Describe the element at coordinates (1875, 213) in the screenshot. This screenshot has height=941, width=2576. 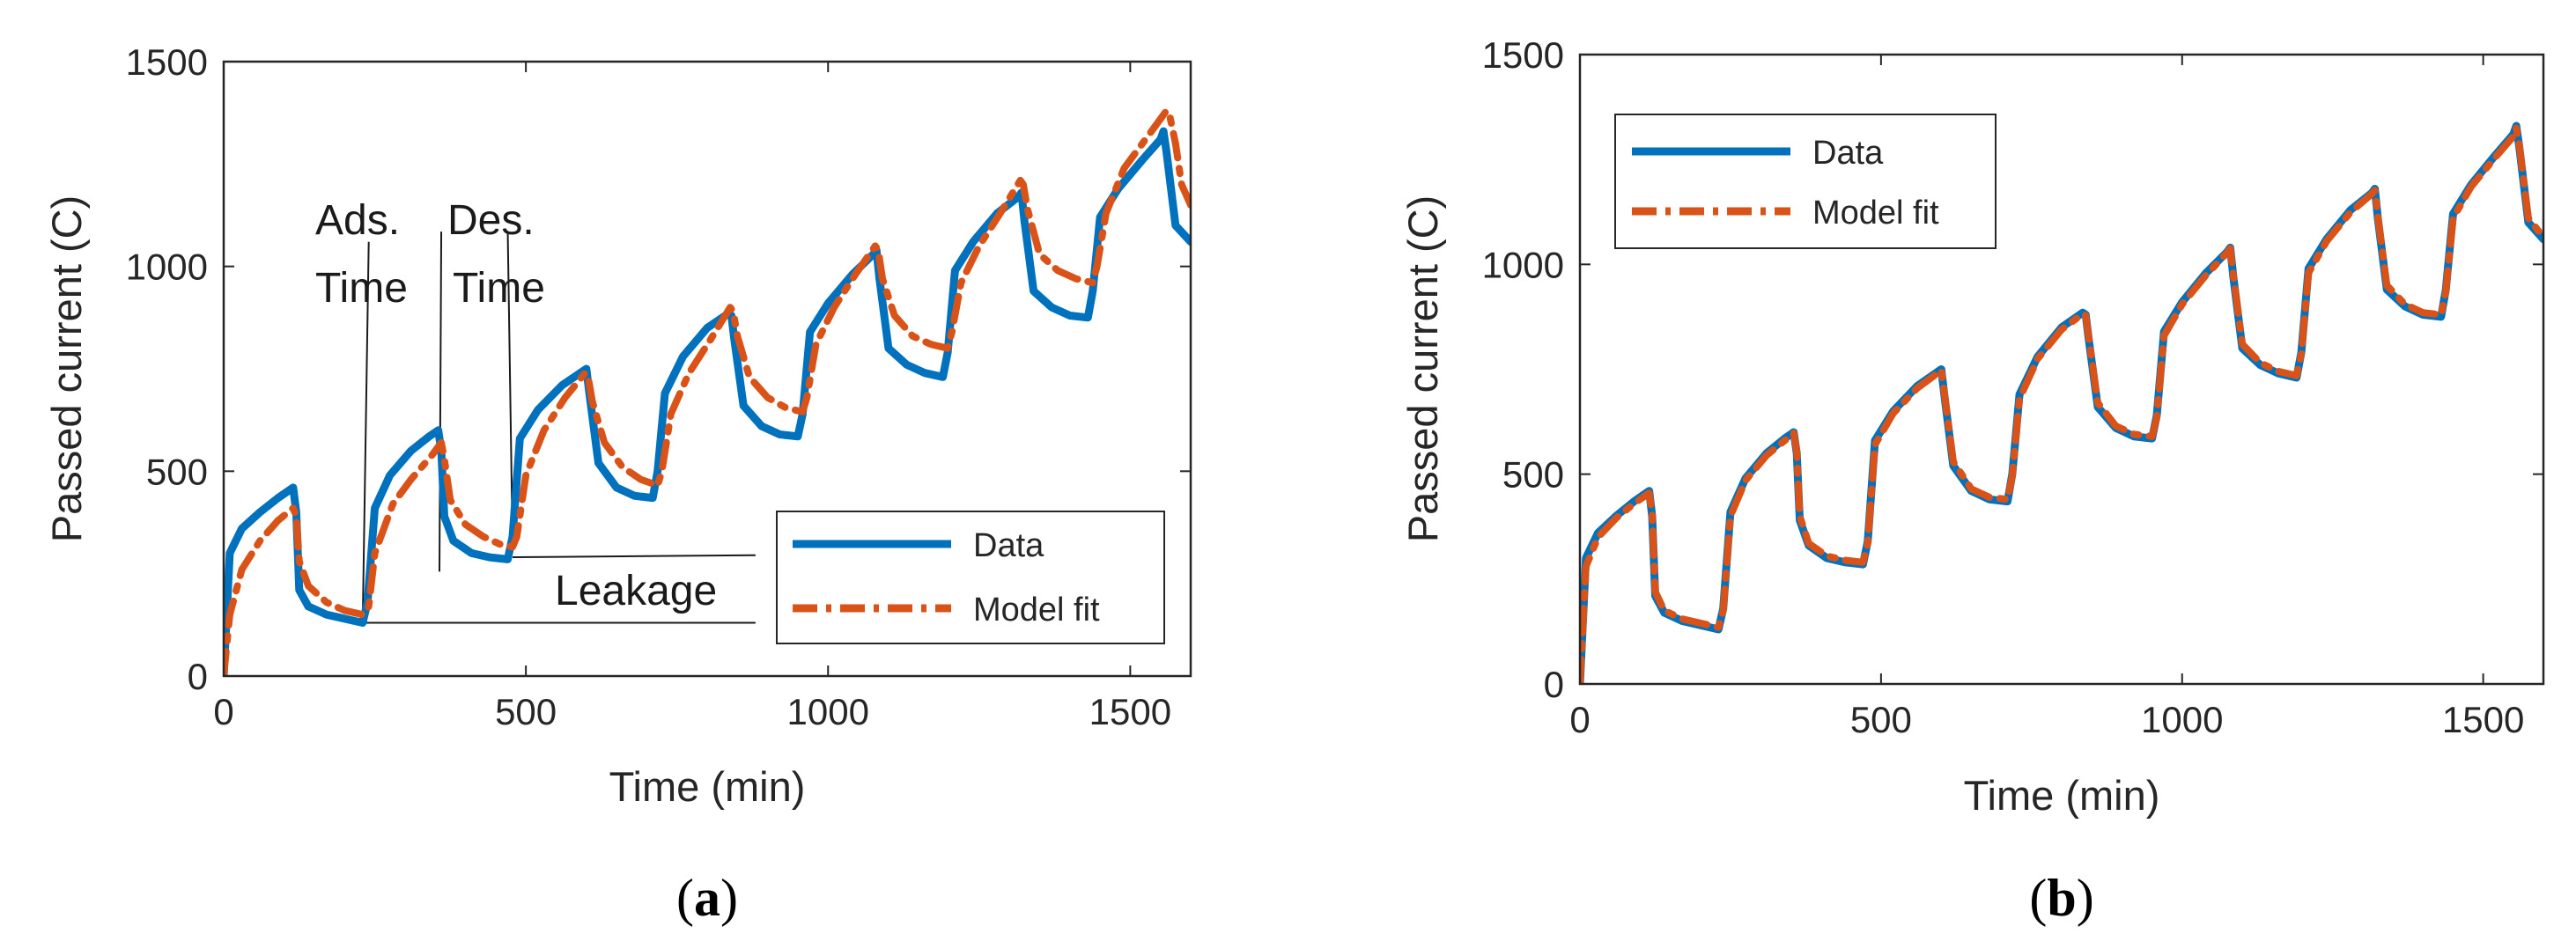
I see `chart-b-legend-model-label: Model fit` at that location.